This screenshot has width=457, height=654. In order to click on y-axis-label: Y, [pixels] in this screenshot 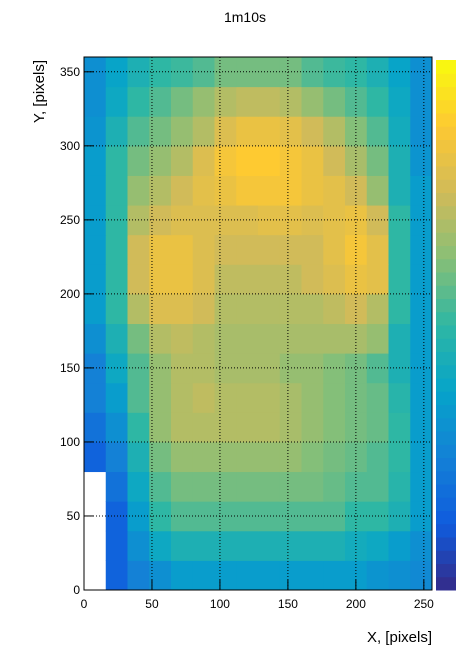, I will do `click(39, 91)`.